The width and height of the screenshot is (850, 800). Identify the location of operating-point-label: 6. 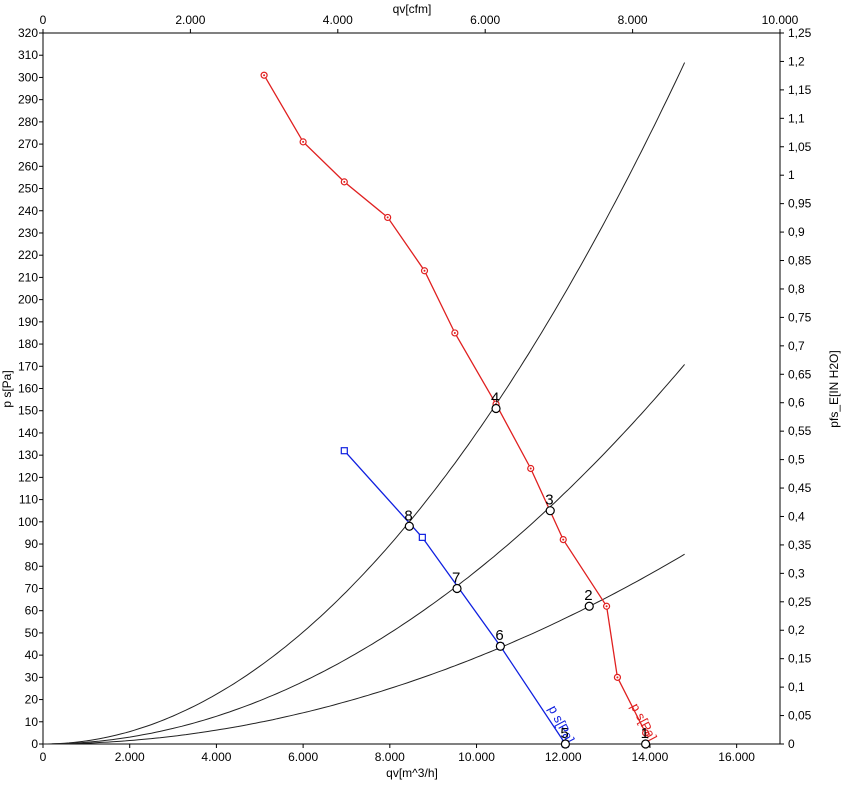
(499, 635).